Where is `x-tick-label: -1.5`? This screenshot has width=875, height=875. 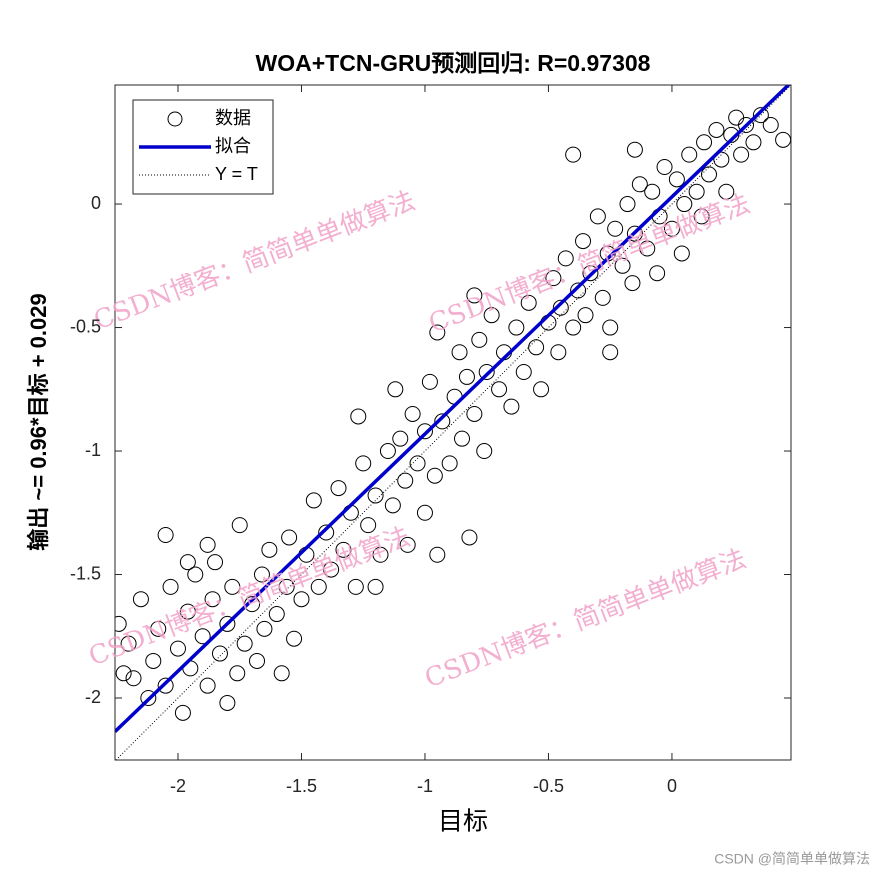
x-tick-label: -1.5 is located at coordinates (301, 786).